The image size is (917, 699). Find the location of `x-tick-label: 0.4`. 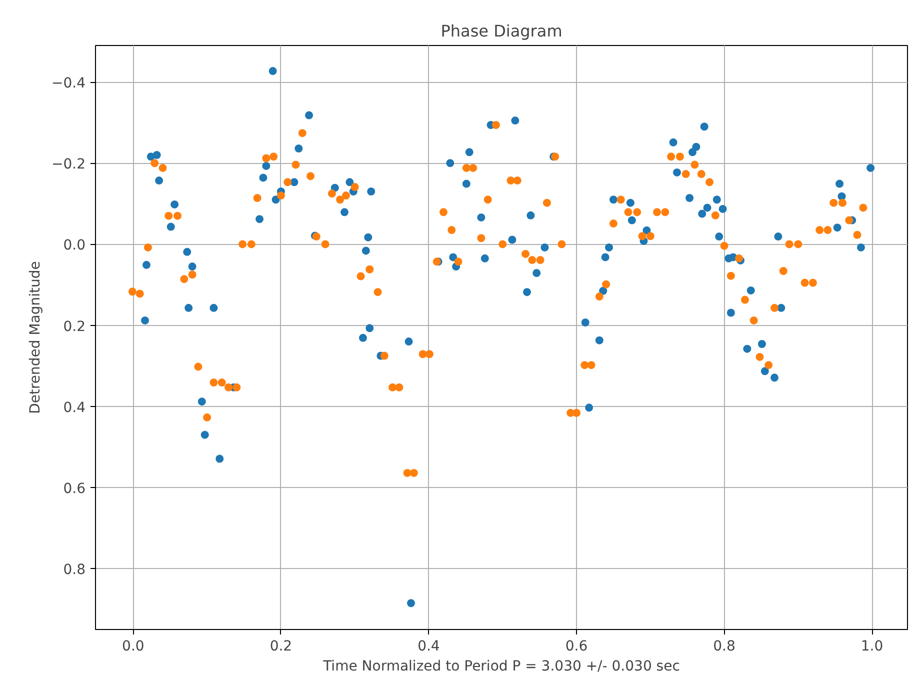

x-tick-label: 0.4 is located at coordinates (429, 646).